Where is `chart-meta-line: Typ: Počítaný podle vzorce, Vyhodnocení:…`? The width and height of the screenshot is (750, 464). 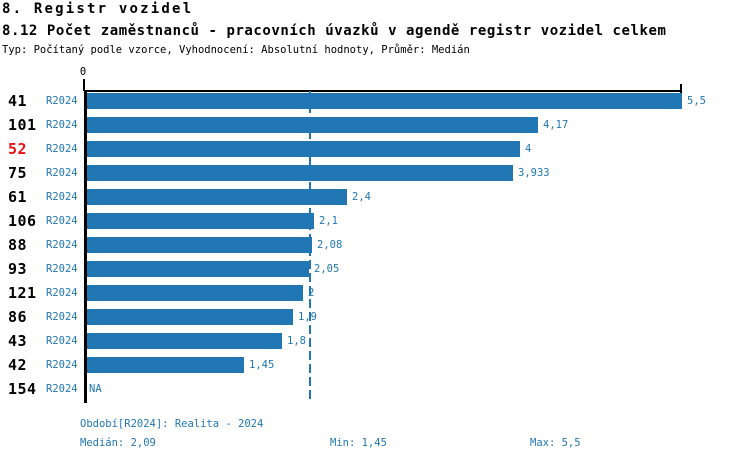
chart-meta-line: Typ: Počítaný podle vzorce, Vyhodnocení:… is located at coordinates (236, 50).